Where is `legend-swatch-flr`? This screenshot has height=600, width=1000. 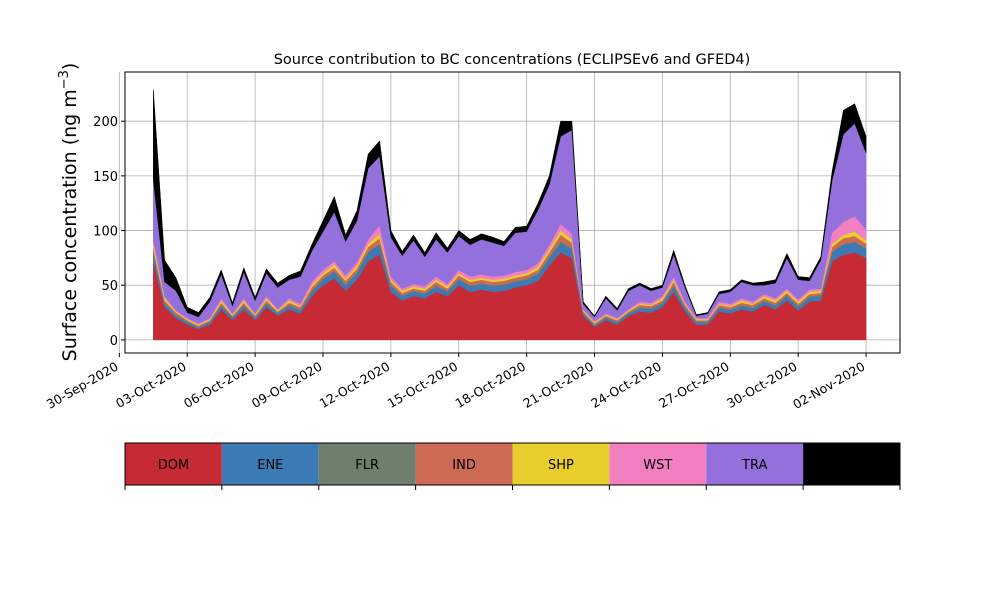
legend-swatch-flr is located at coordinates (367, 464).